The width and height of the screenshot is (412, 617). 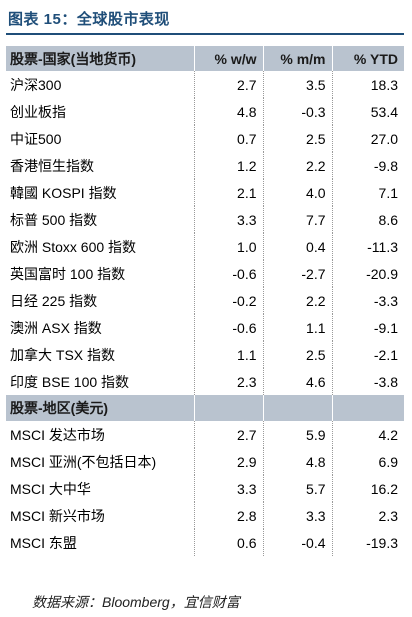 I want to click on value-ytd: -20.9, so click(x=382, y=273).